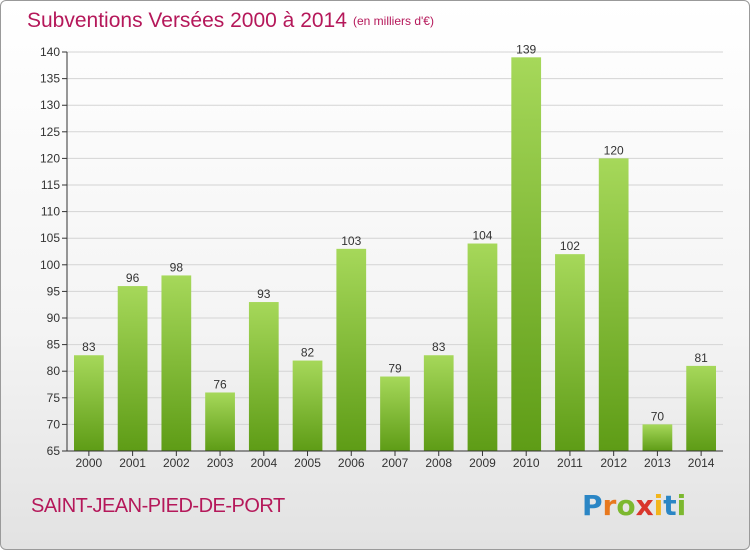  What do you see at coordinates (395, 369) in the screenshot?
I see `bar-value-label: 79` at bounding box center [395, 369].